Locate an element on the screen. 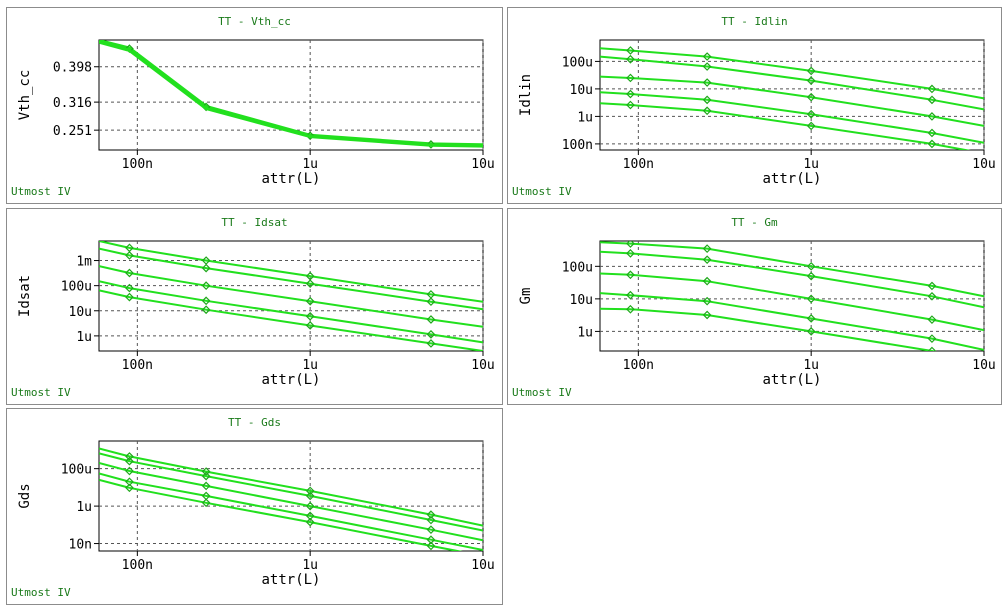 This screenshot has height=608, width=1005. chart-svg-vth: 100n 1u 10u 0.251 0.316 0.398 attr(L) Vth_cc is located at coordinates (256, 113).